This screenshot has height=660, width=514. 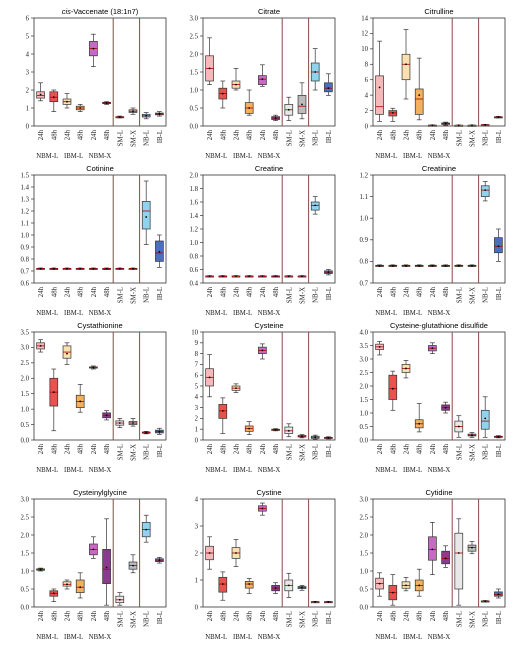 I want to click on y-tick-label: 0, so click(x=197, y=440).